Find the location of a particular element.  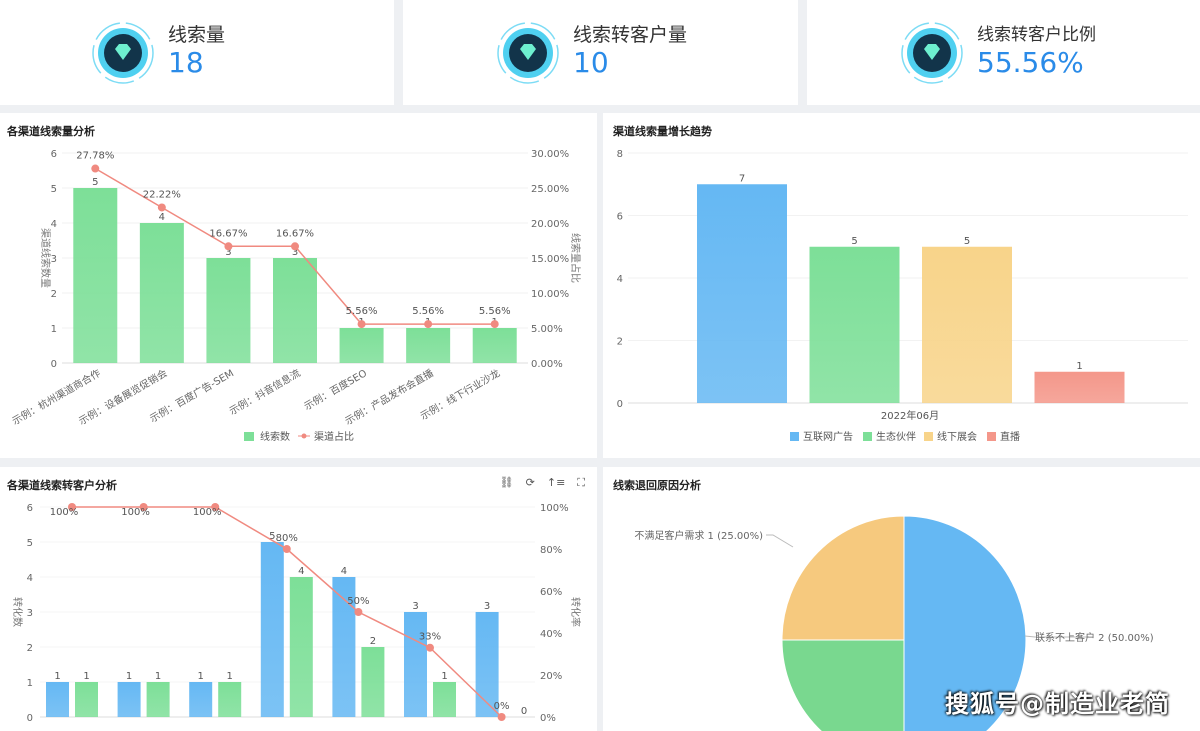

y-tick-label: 6 is located at coordinates (620, 217).